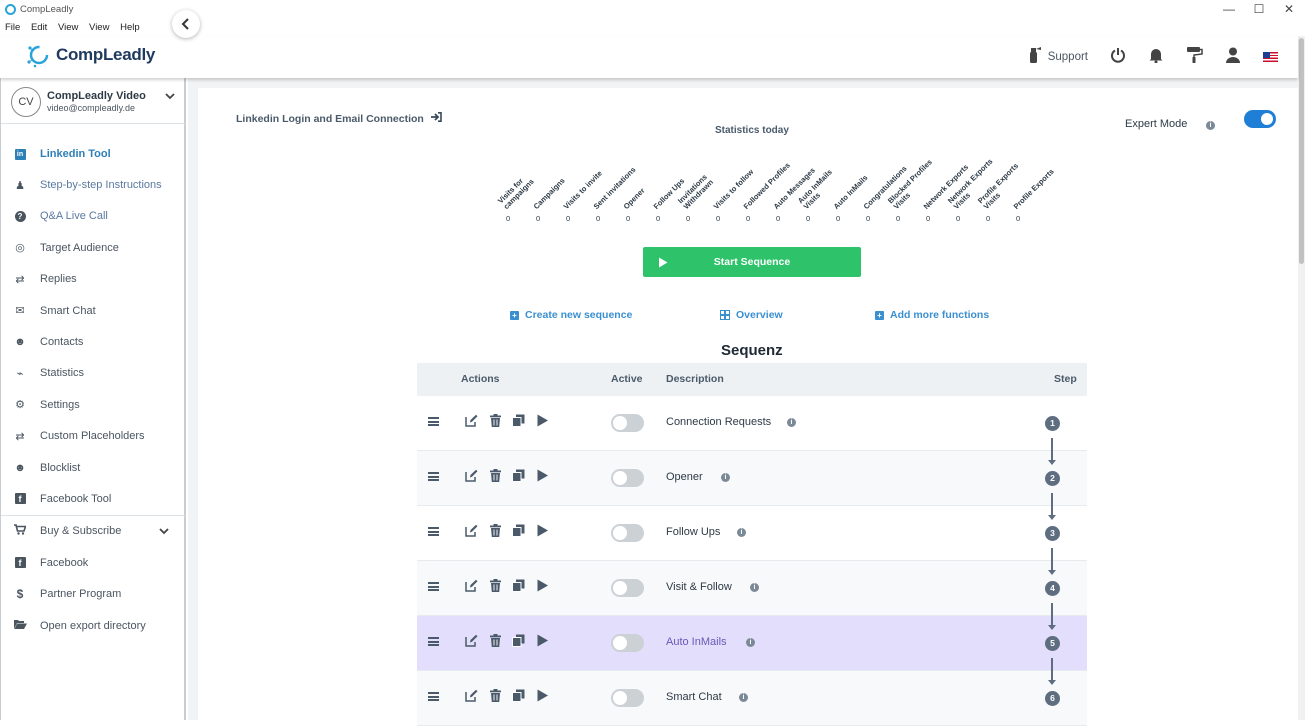  What do you see at coordinates (1260, 119) in the screenshot?
I see `expert-mode-toggle` at bounding box center [1260, 119].